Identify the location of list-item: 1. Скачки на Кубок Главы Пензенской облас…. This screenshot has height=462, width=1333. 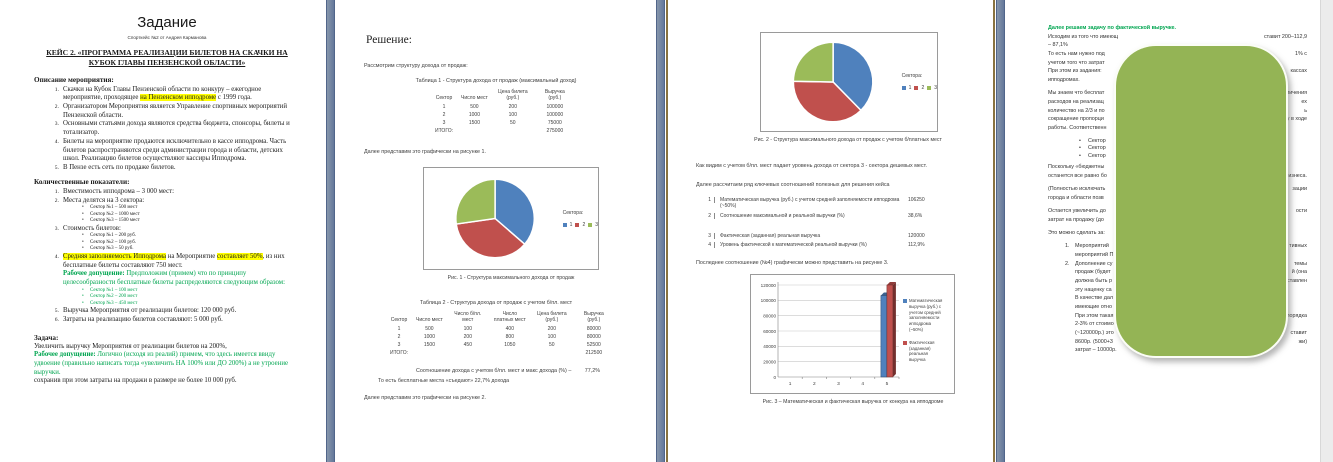
(174, 94).